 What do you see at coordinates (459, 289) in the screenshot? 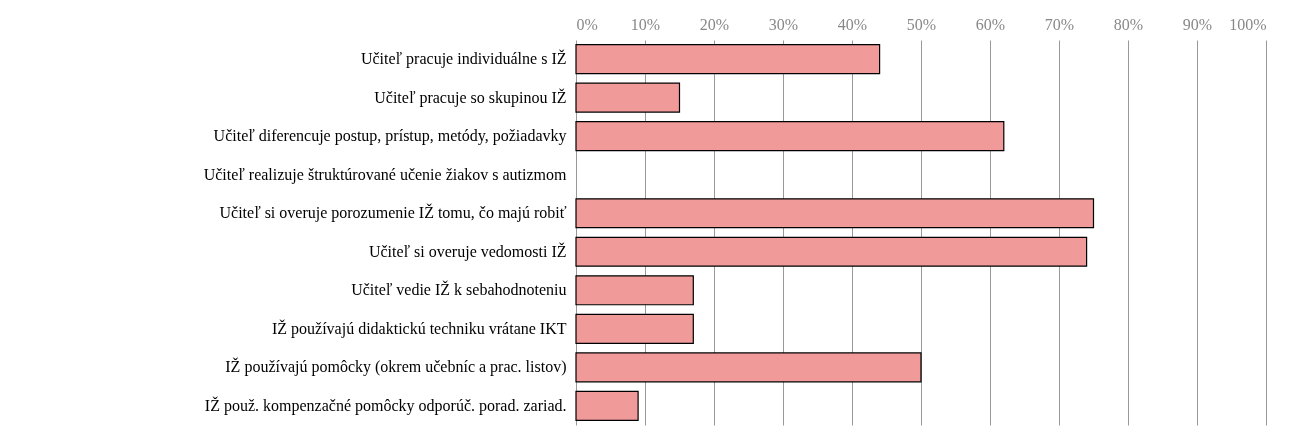
I see `y-tick-label: Učiteľ vedie IŽ k sebahodnoteniu` at bounding box center [459, 289].